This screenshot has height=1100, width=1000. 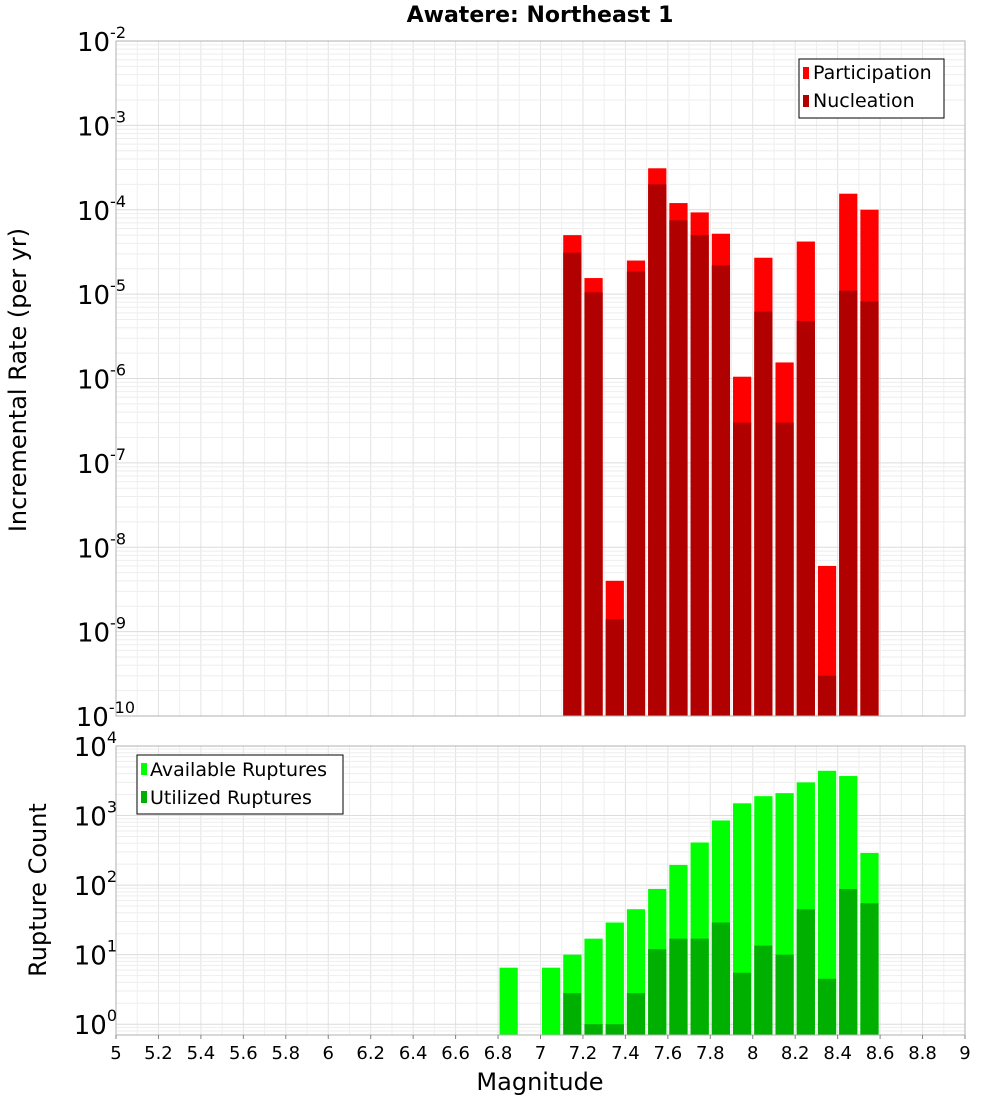 What do you see at coordinates (95, 745) in the screenshot?
I see `y-tick-label: 10⁴` at bounding box center [95, 745].